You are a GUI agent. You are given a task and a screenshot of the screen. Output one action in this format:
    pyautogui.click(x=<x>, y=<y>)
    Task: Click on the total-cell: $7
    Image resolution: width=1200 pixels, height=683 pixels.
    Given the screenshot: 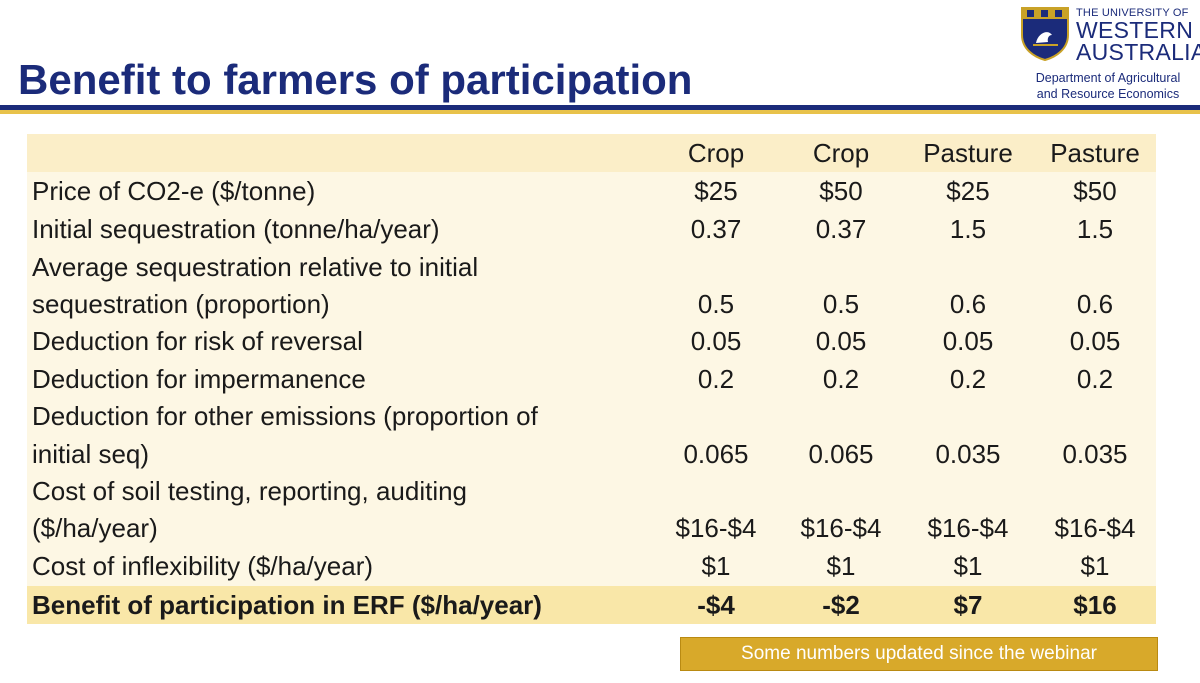 What is the action you would take?
    pyautogui.click(x=968, y=605)
    